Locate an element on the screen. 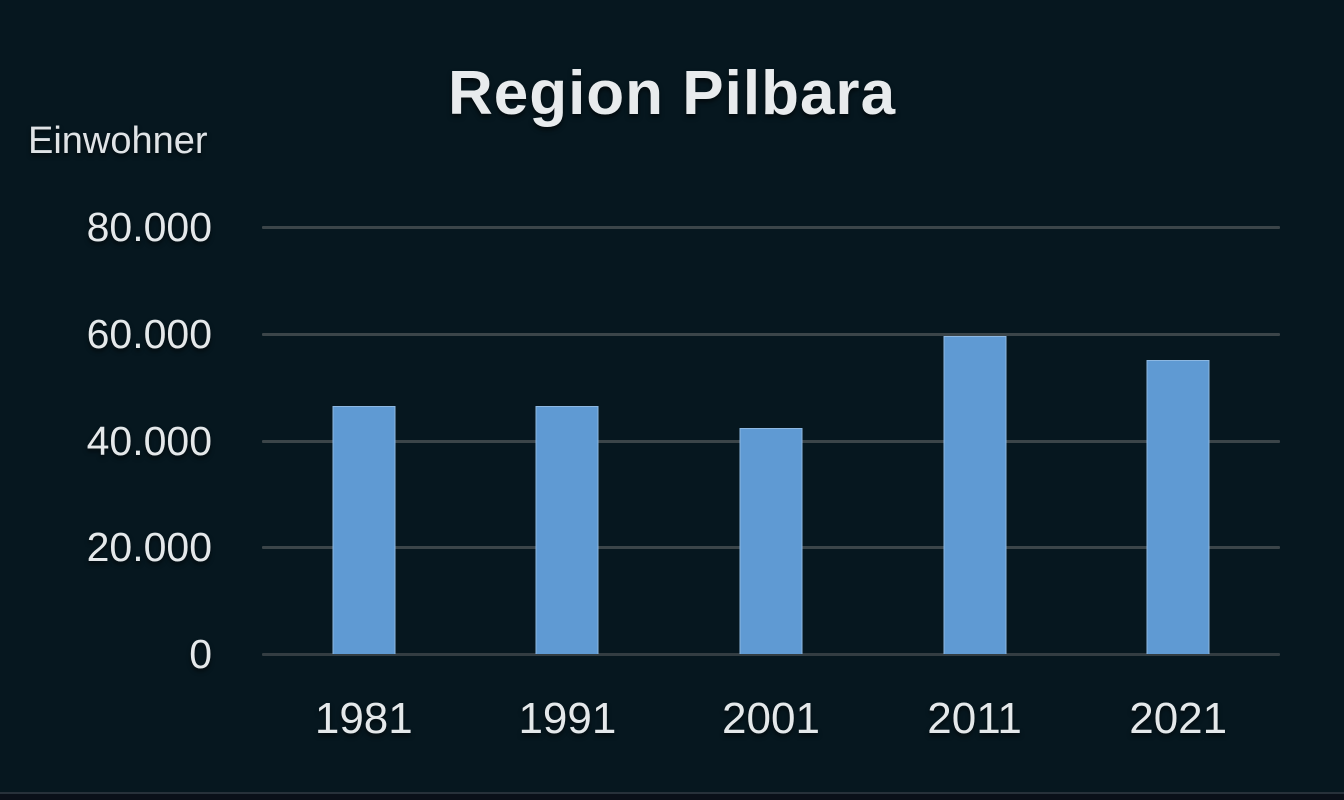 Image resolution: width=1344 pixels, height=800 pixels. y-axis-title: Einwohner is located at coordinates (118, 141).